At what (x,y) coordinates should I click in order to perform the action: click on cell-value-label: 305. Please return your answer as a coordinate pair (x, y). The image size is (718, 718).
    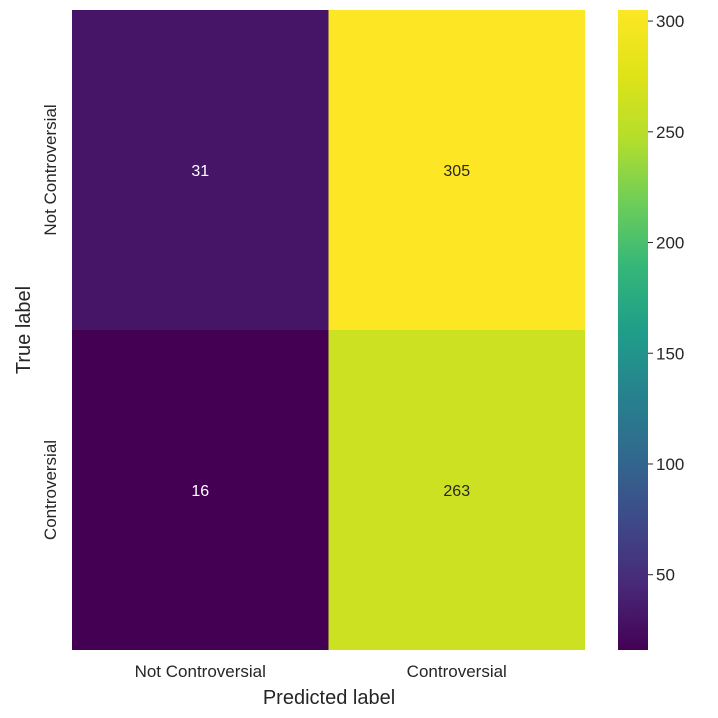
    Looking at the image, I should click on (456, 171).